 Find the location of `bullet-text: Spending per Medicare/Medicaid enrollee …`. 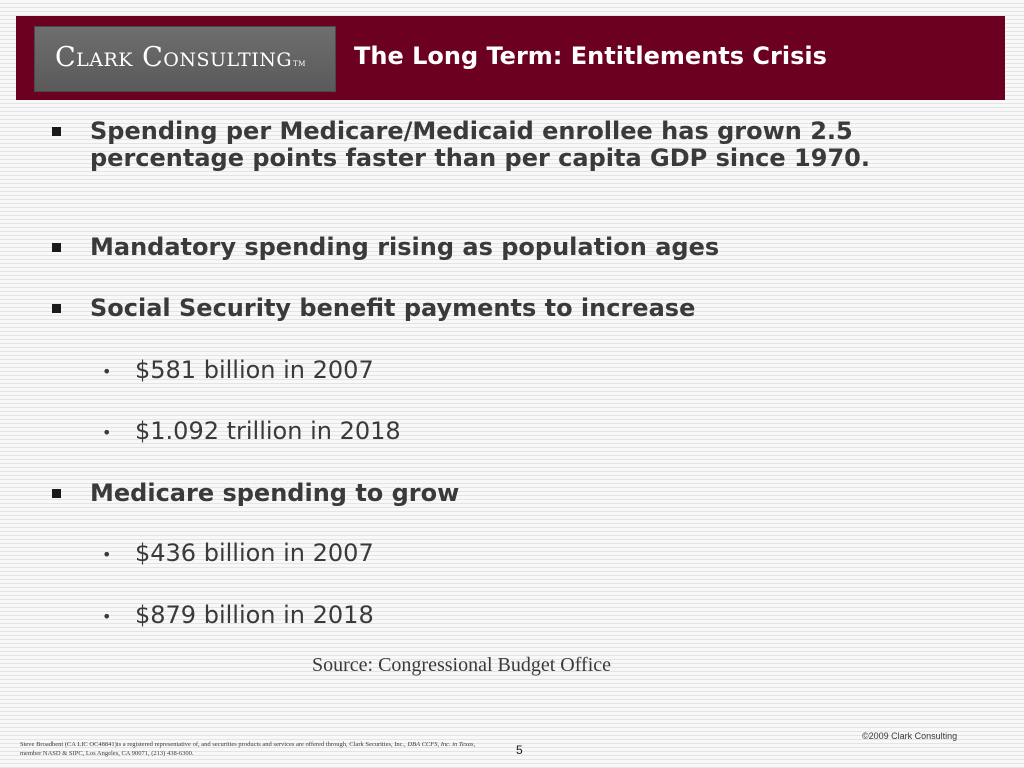

bullet-text: Spending per Medicare/Medicaid enrollee … is located at coordinates (480, 144).